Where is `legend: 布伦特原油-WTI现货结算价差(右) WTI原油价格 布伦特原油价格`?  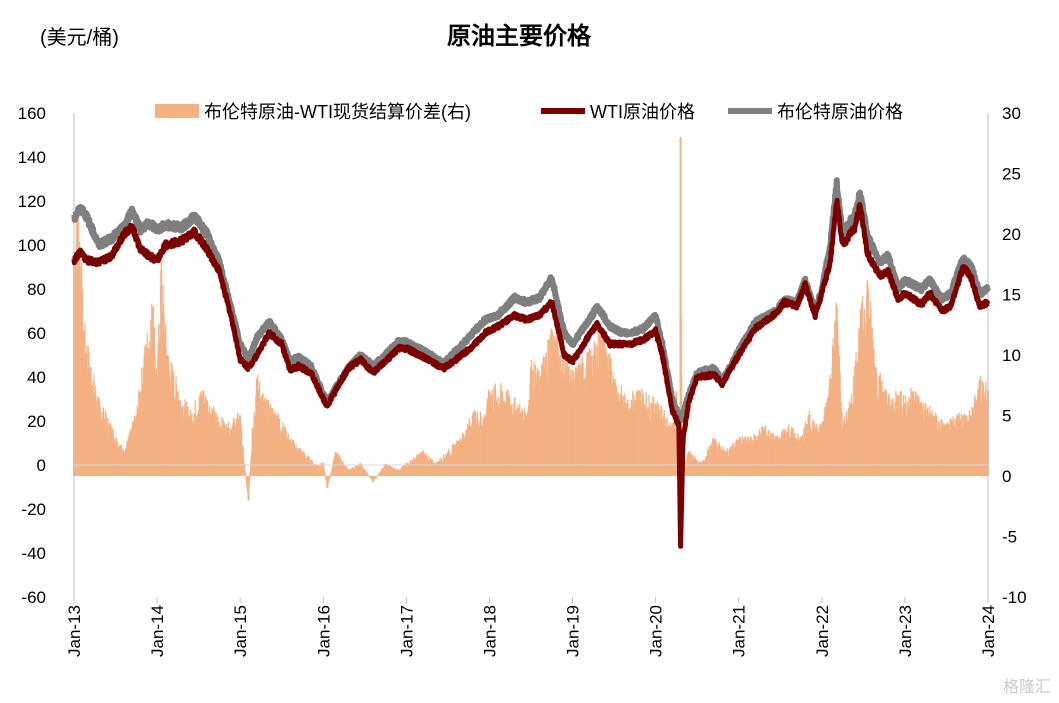
legend: 布伦特原油-WTI现货结算价差(右) WTI原油价格 布伦特原油价格 is located at coordinates (529, 112).